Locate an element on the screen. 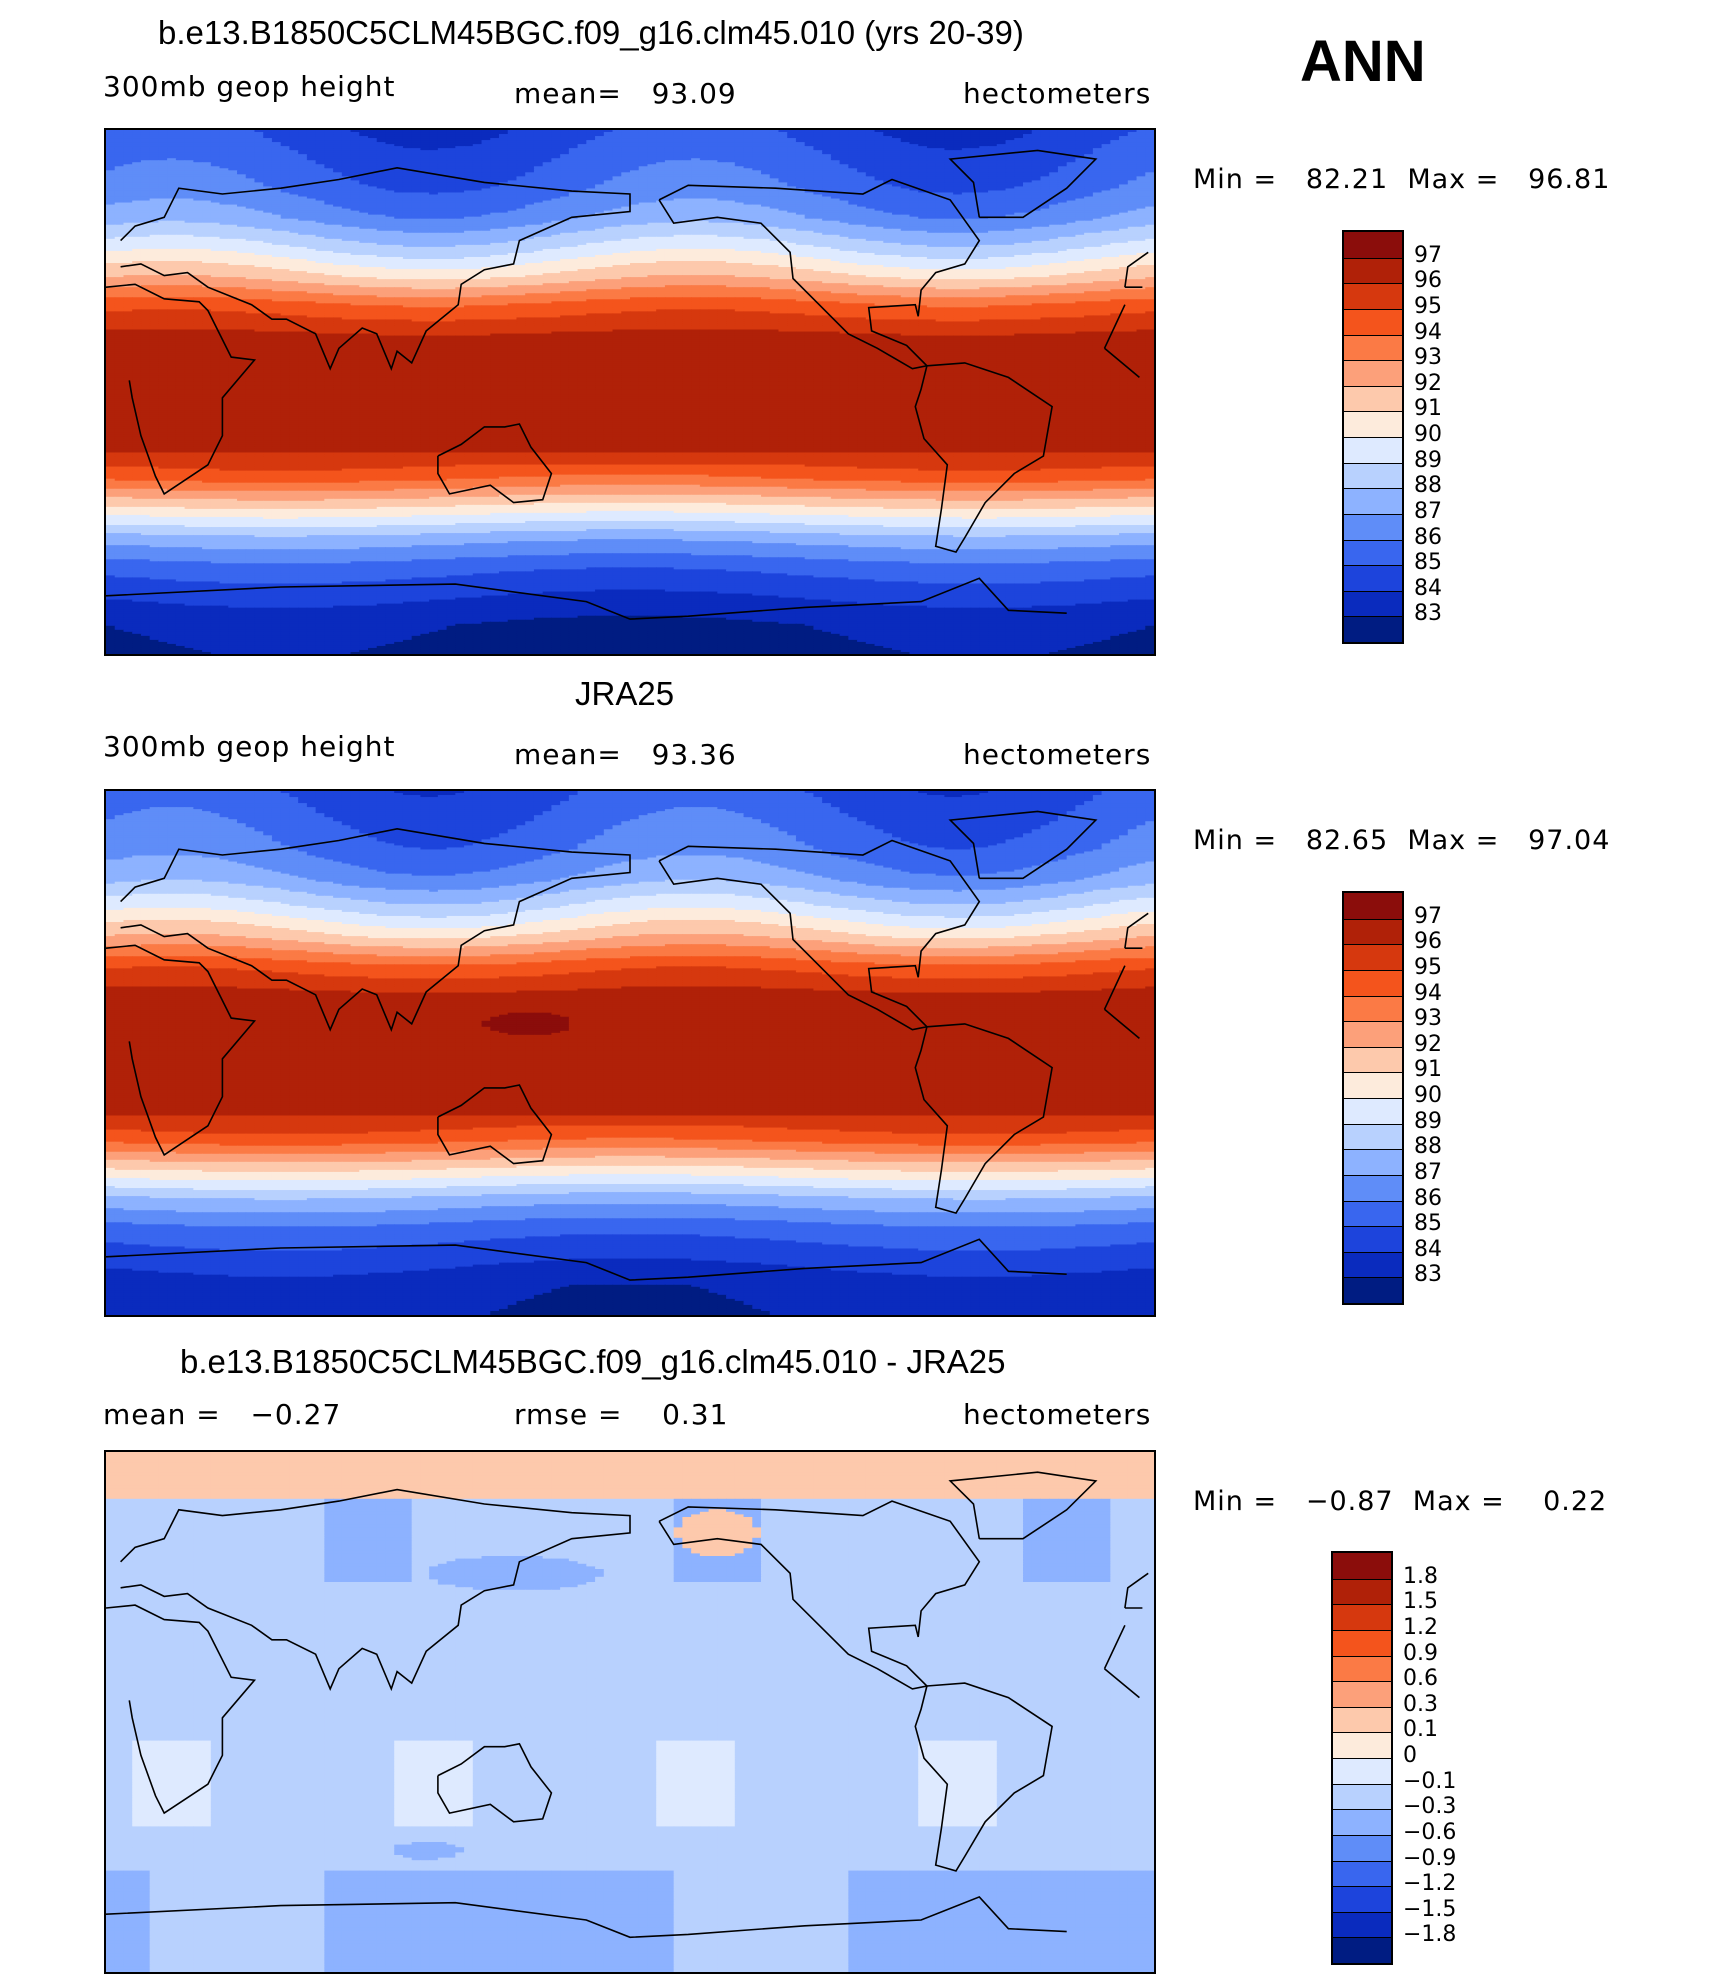 This screenshot has width=1710, height=1974. panel1-mean: mean= 93.09 is located at coordinates (625, 93).